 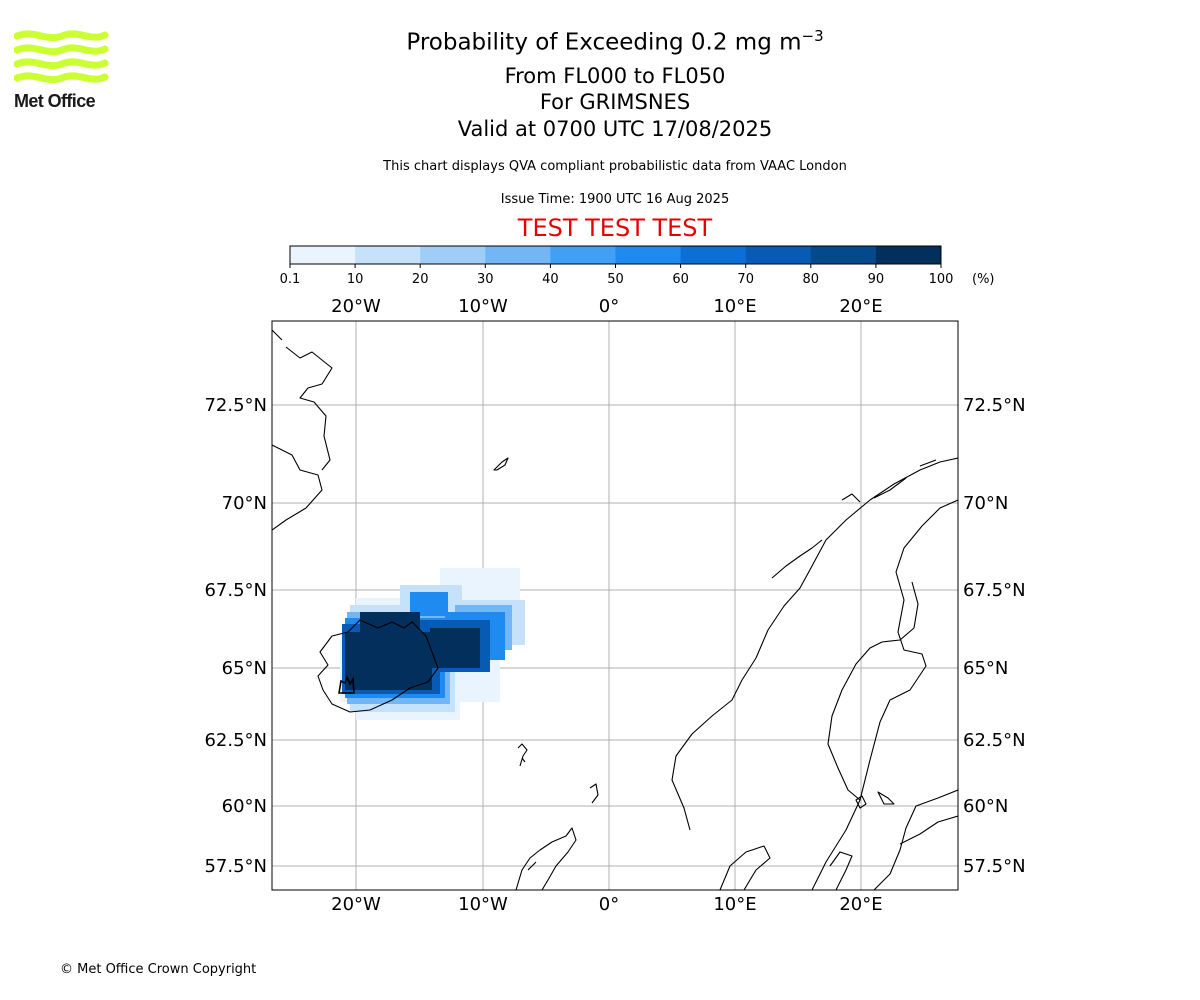 What do you see at coordinates (814, 673) in the screenshot?
I see `coastline-norway` at bounding box center [814, 673].